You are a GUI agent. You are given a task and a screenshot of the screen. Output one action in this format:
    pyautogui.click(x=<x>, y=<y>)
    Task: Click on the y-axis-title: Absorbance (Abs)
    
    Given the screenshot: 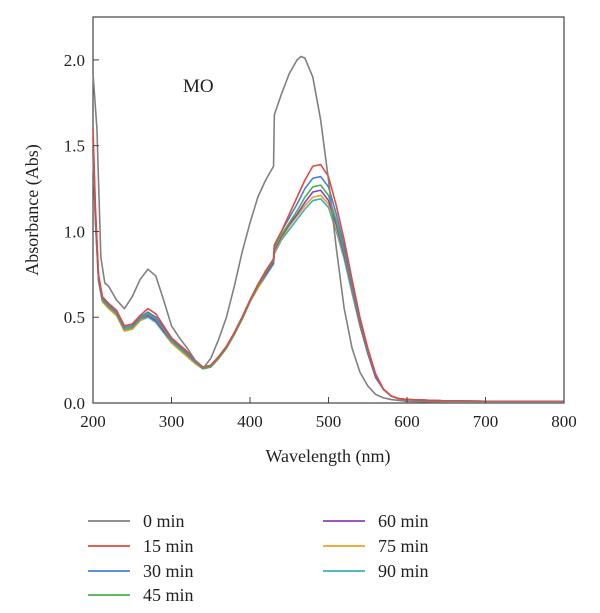 What is the action you would take?
    pyautogui.click(x=32, y=209)
    